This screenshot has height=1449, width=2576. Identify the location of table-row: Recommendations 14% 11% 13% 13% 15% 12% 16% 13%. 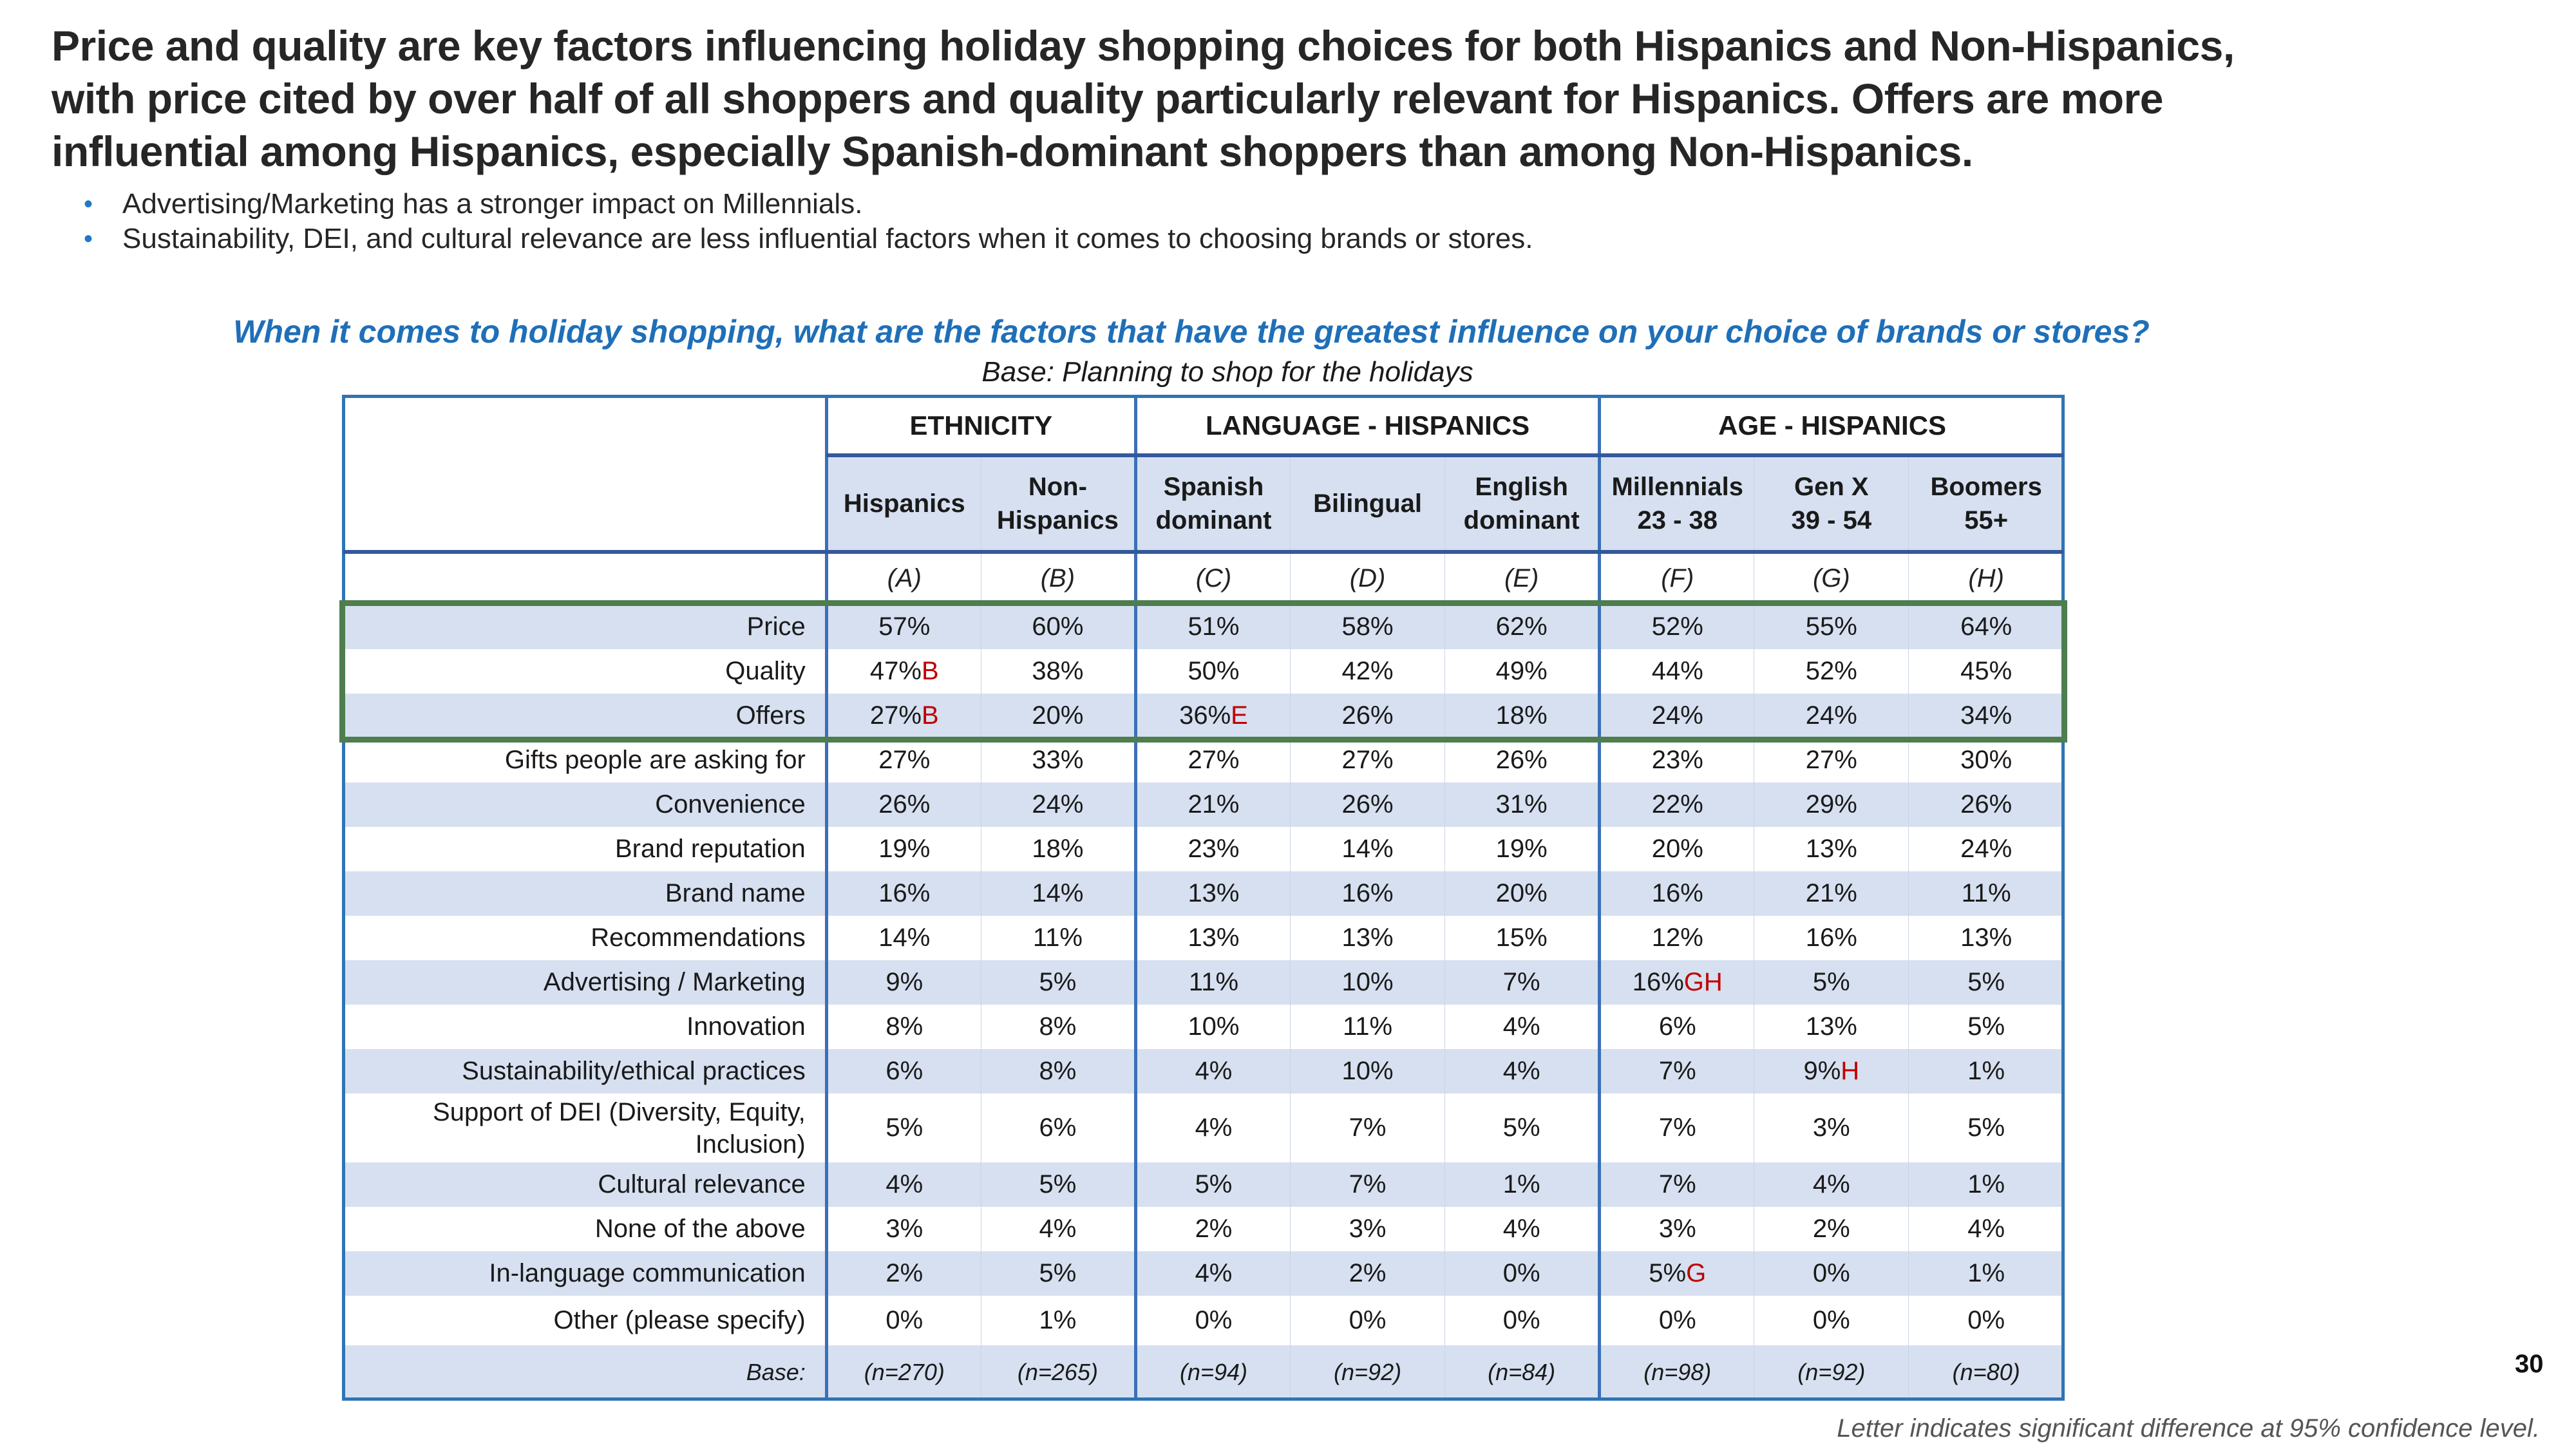
(1203, 938).